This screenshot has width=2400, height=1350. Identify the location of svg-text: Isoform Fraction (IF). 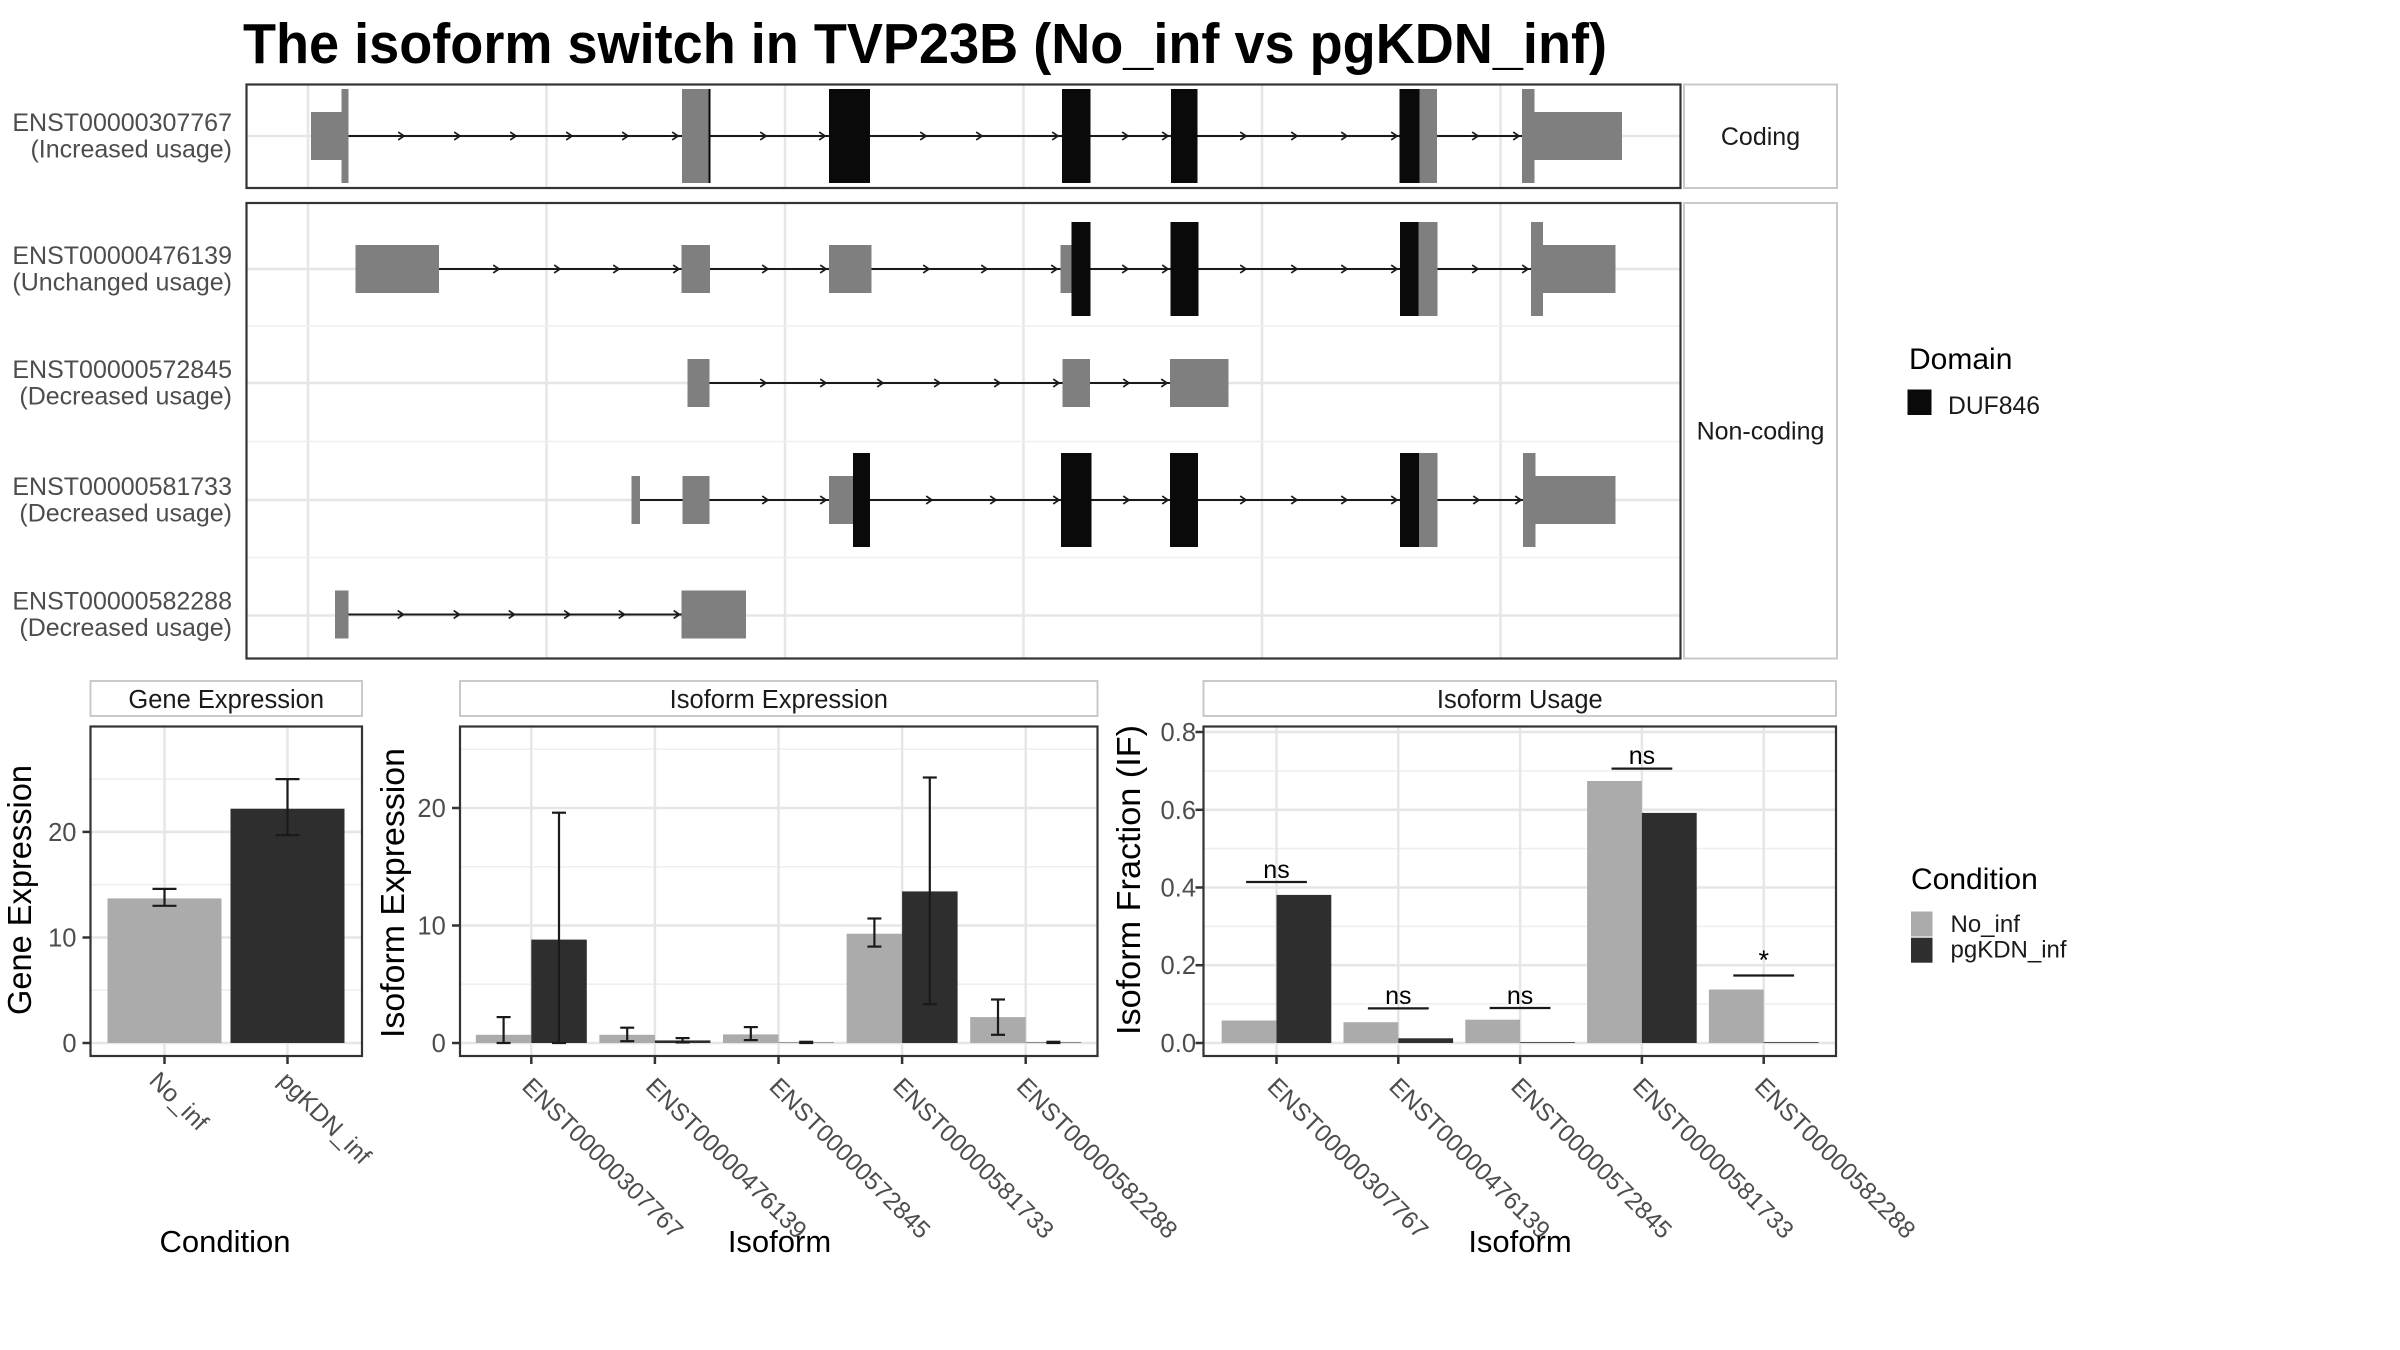
(1128, 880).